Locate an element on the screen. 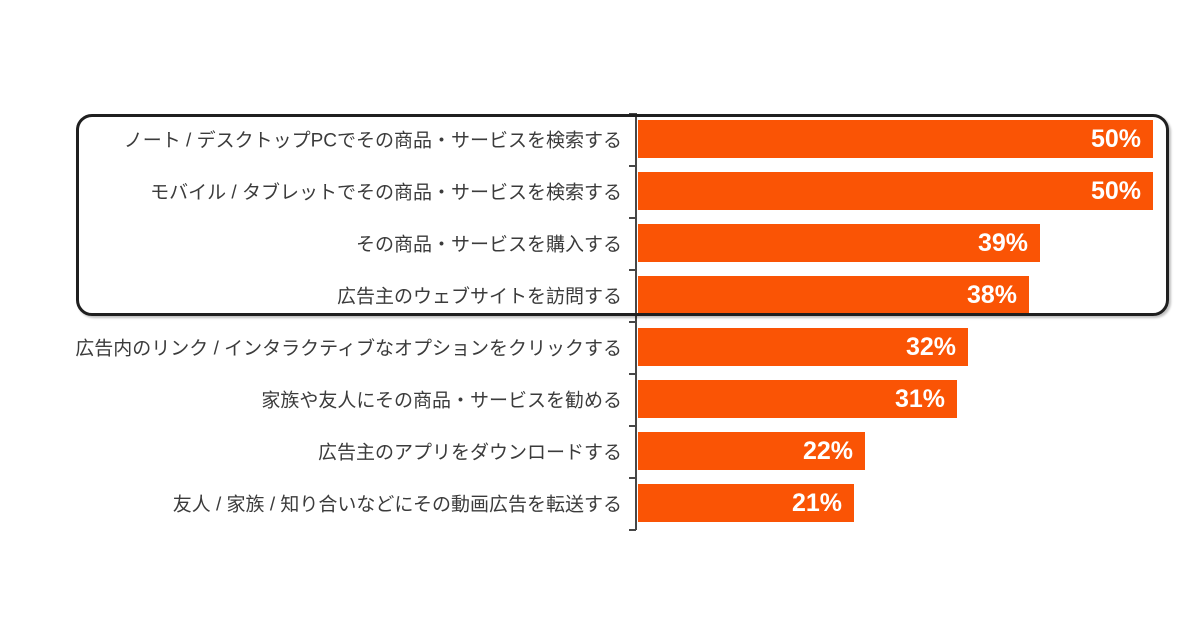 The height and width of the screenshot is (630, 1200). bar-value-label: 32% is located at coordinates (930, 346).